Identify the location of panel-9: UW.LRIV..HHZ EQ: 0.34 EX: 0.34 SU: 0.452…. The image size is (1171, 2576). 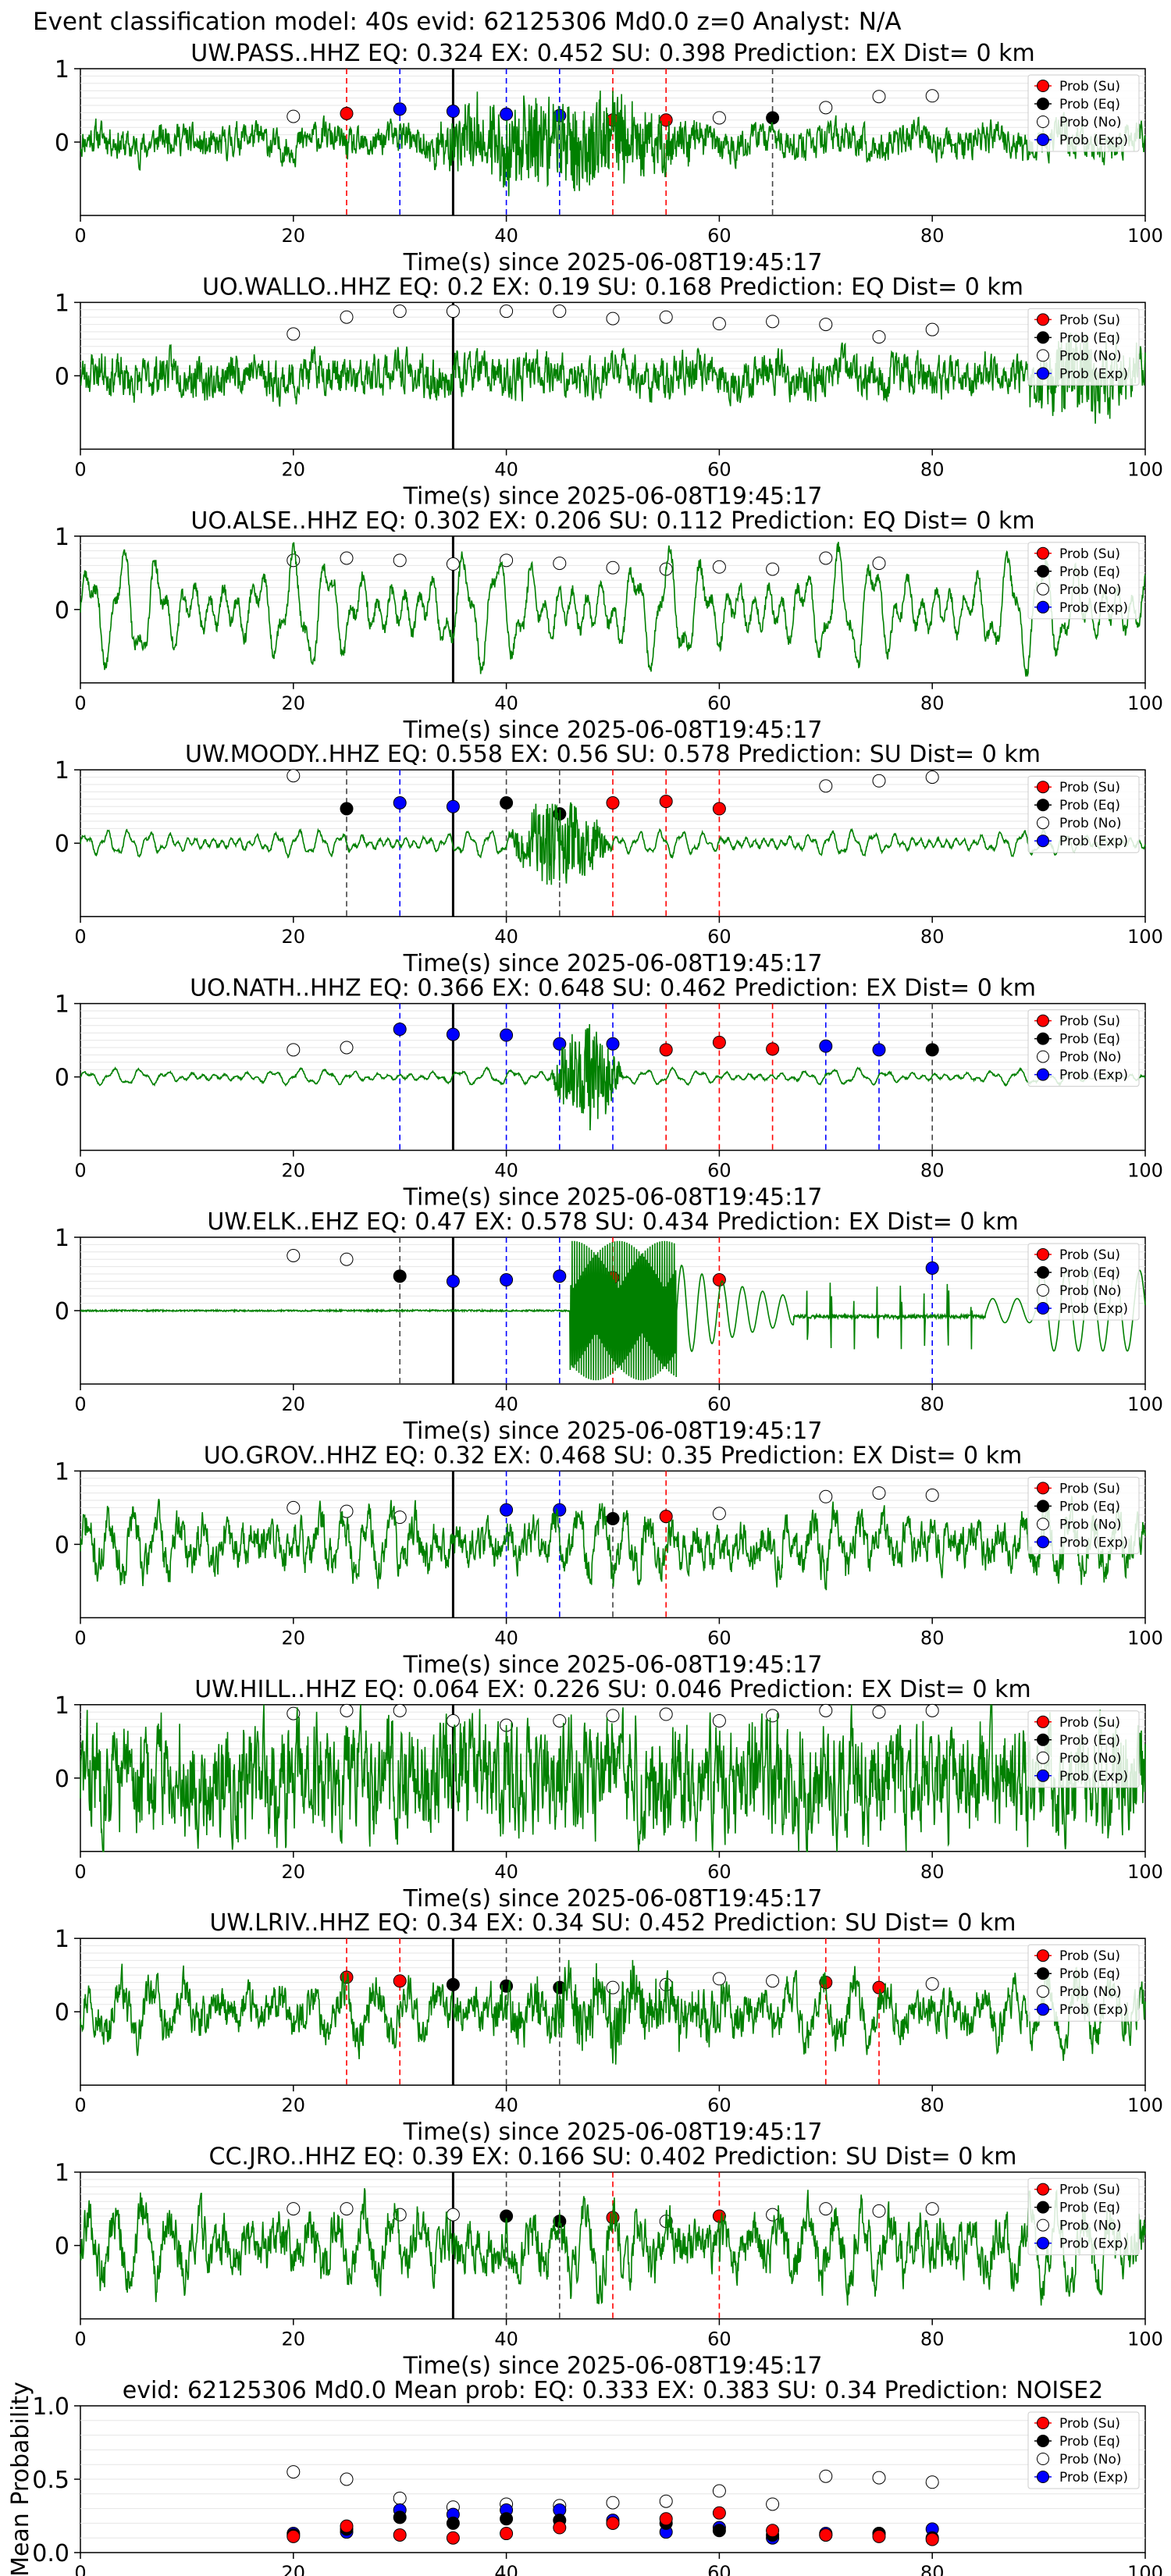
(609, 2027).